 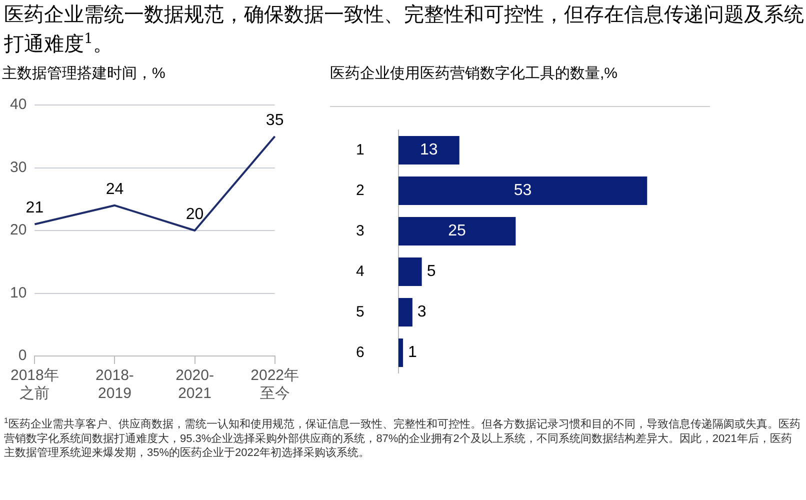 What do you see at coordinates (275, 120) in the screenshot?
I see `data-label: 35` at bounding box center [275, 120].